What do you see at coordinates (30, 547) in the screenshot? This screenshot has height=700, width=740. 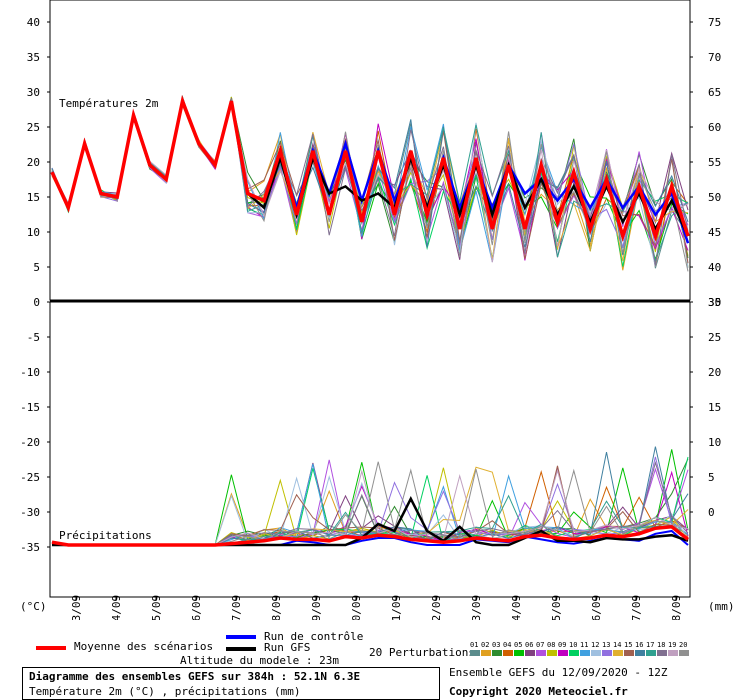 I see `precip-left-tick: -35` at bounding box center [30, 547].